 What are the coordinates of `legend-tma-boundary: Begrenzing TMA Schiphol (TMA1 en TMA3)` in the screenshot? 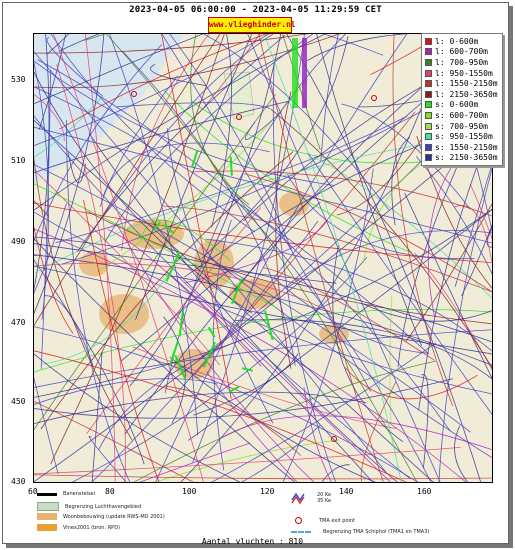 It's located at (360, 532).